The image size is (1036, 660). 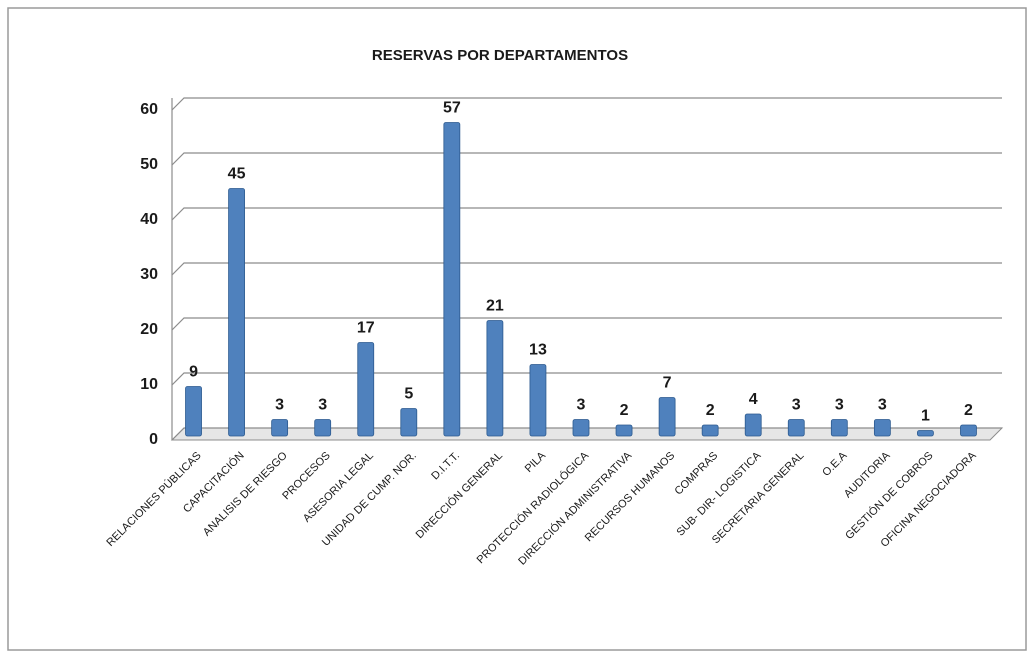 What do you see at coordinates (667, 383) in the screenshot?
I see `value-label: 7` at bounding box center [667, 383].